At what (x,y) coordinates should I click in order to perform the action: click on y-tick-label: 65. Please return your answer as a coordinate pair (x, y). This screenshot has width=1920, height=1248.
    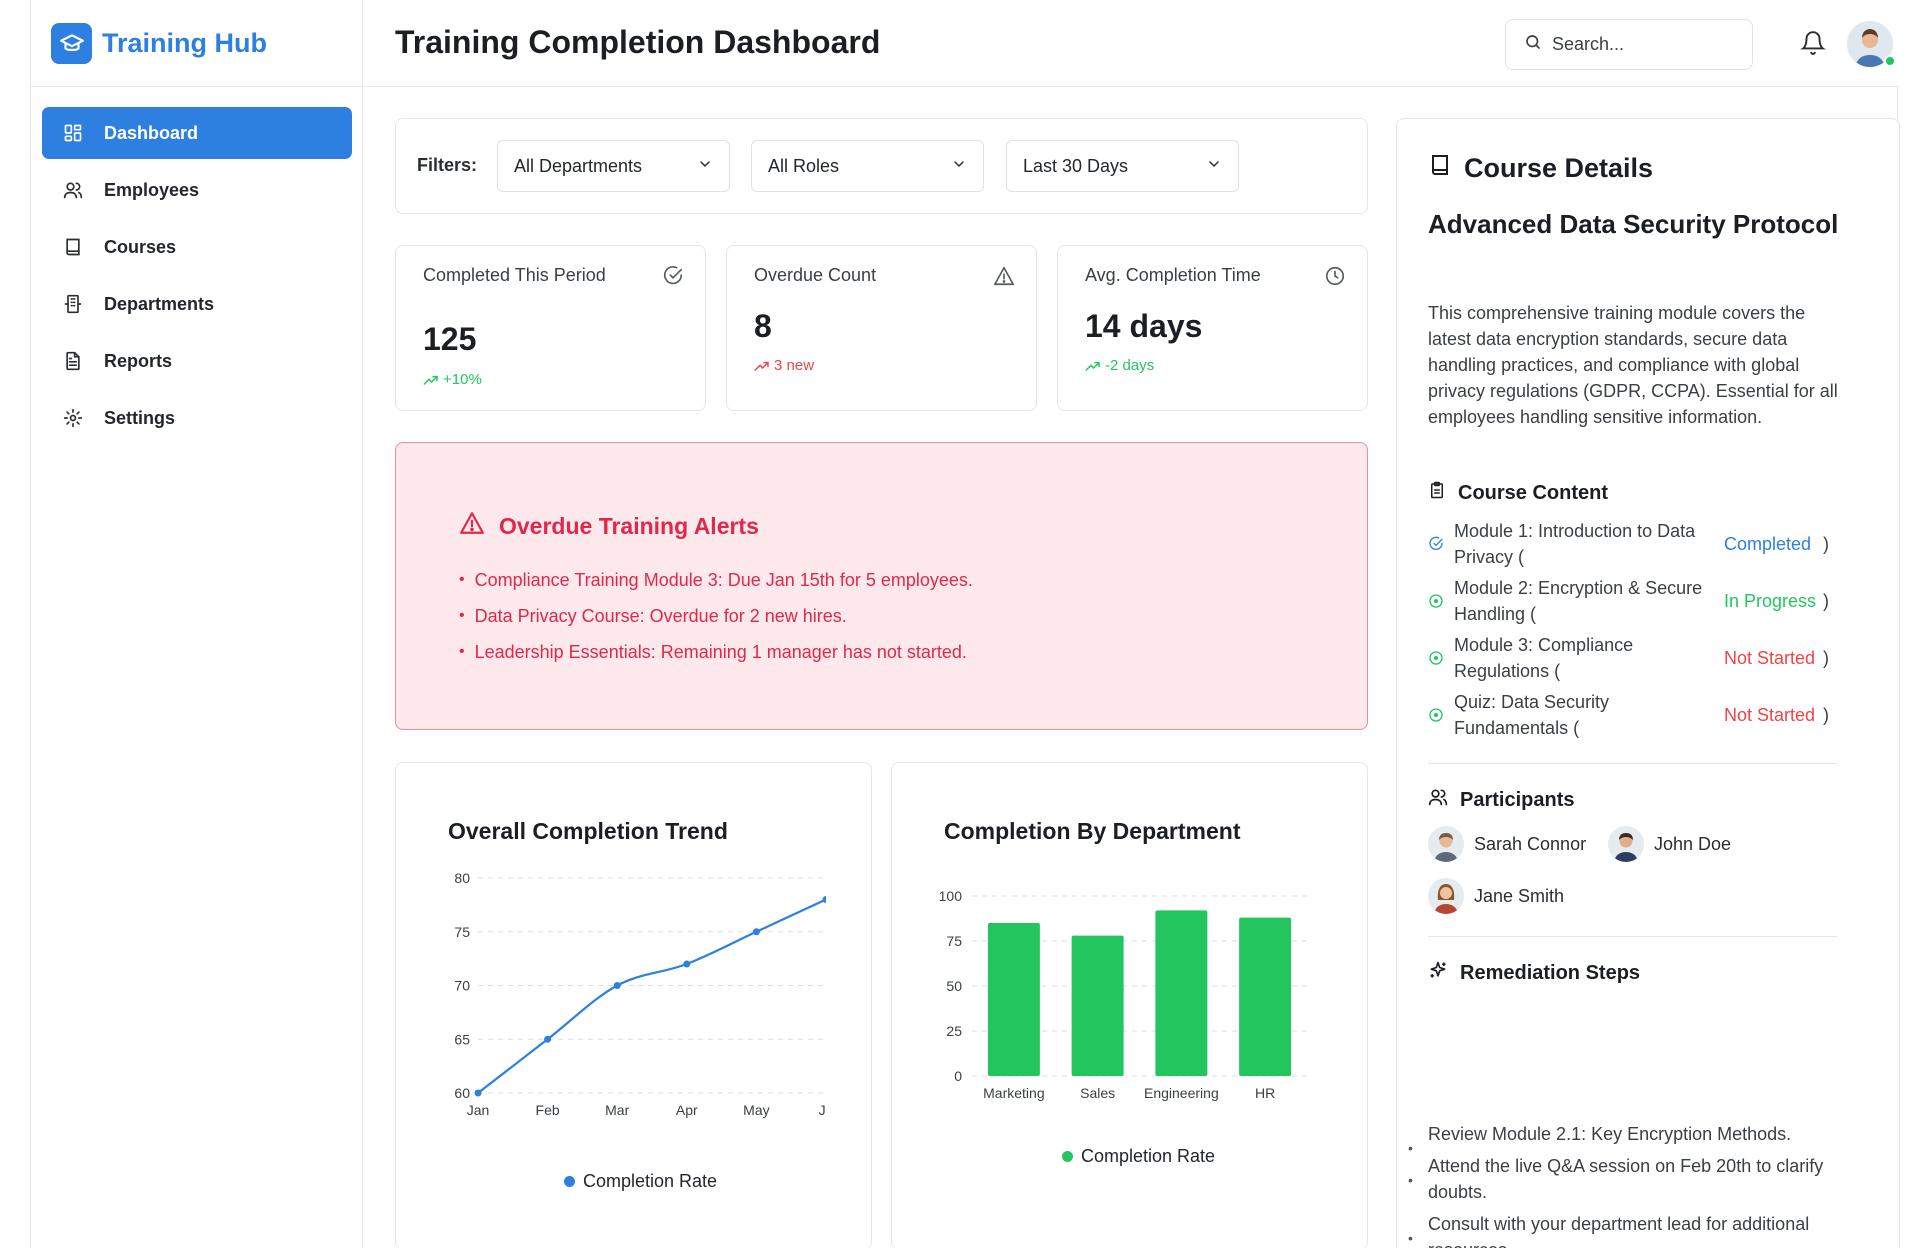
    Looking at the image, I should click on (462, 1039).